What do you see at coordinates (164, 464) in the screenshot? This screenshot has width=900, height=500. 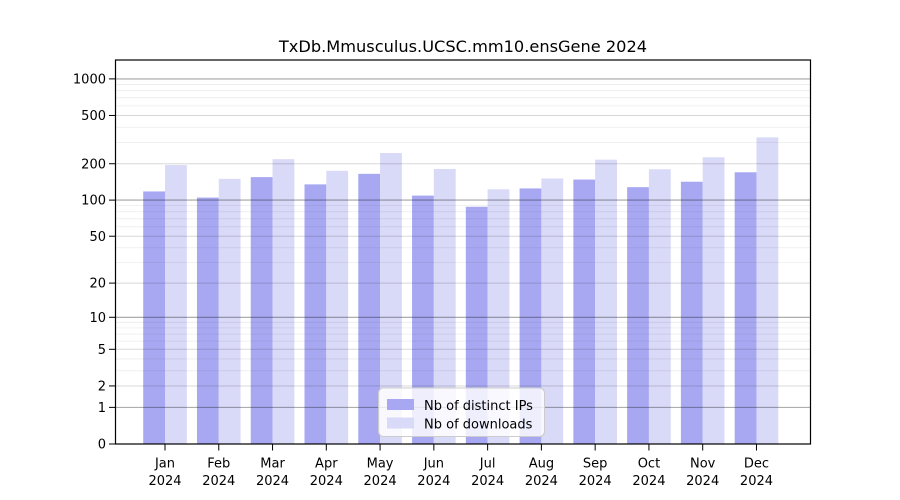 I see `x-tick-label-month-jan: Jan` at bounding box center [164, 464].